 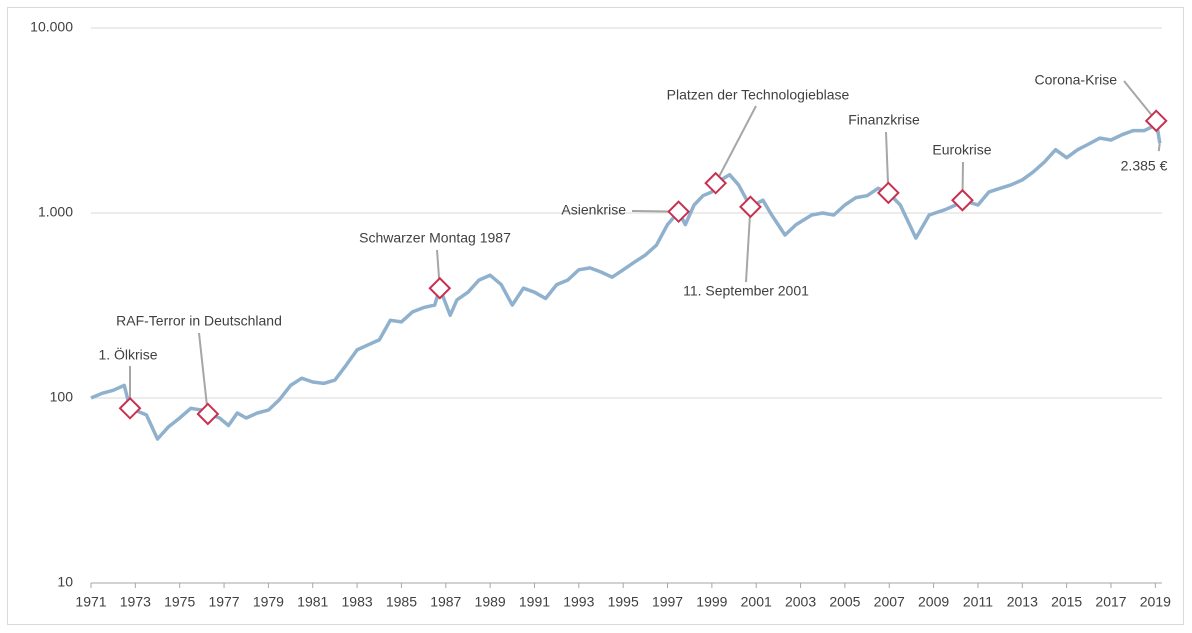 What do you see at coordinates (179, 602) in the screenshot?
I see `x-tick-label: 1975` at bounding box center [179, 602].